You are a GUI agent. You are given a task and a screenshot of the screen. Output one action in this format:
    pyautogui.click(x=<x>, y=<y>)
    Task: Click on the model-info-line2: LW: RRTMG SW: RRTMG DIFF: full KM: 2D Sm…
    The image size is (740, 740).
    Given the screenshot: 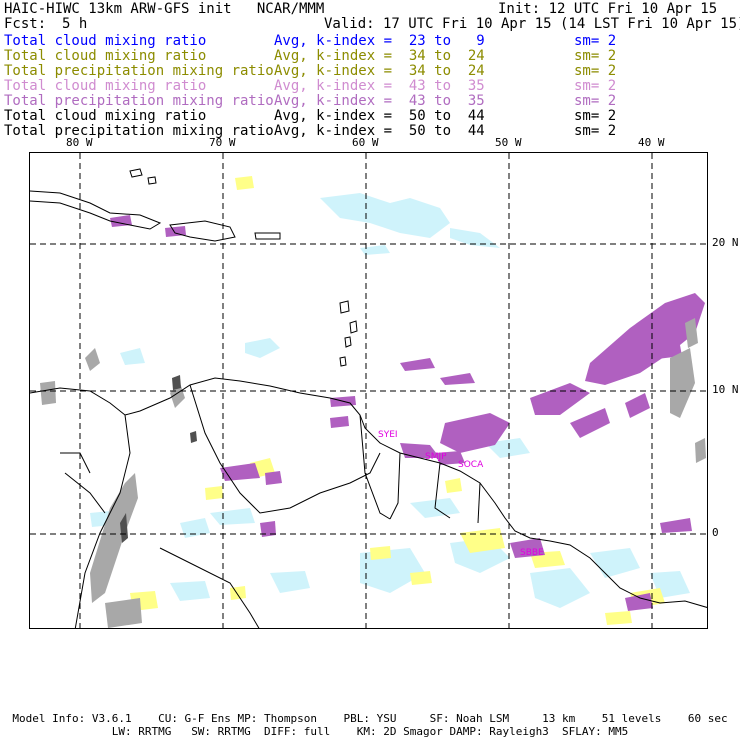 What is the action you would take?
    pyautogui.click(x=370, y=731)
    